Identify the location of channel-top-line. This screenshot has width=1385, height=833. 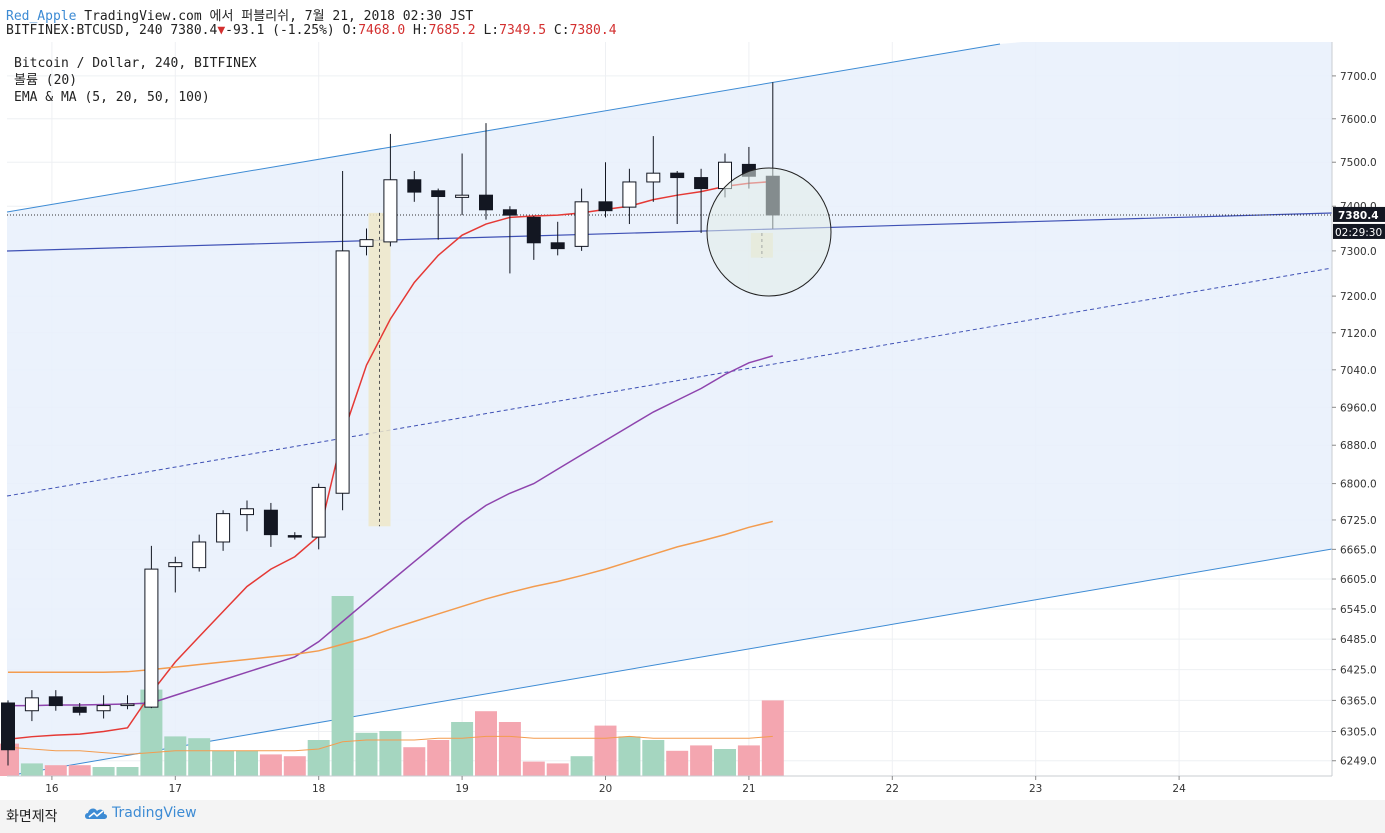
(503, 128).